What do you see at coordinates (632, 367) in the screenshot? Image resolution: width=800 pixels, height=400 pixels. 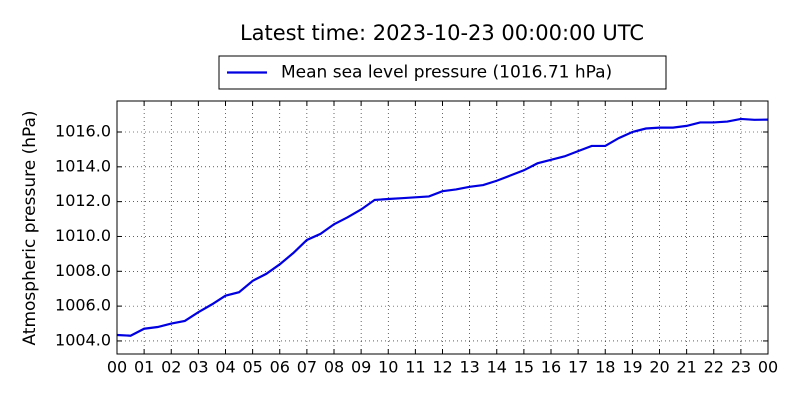 I see `x-tick-label: 19` at bounding box center [632, 367].